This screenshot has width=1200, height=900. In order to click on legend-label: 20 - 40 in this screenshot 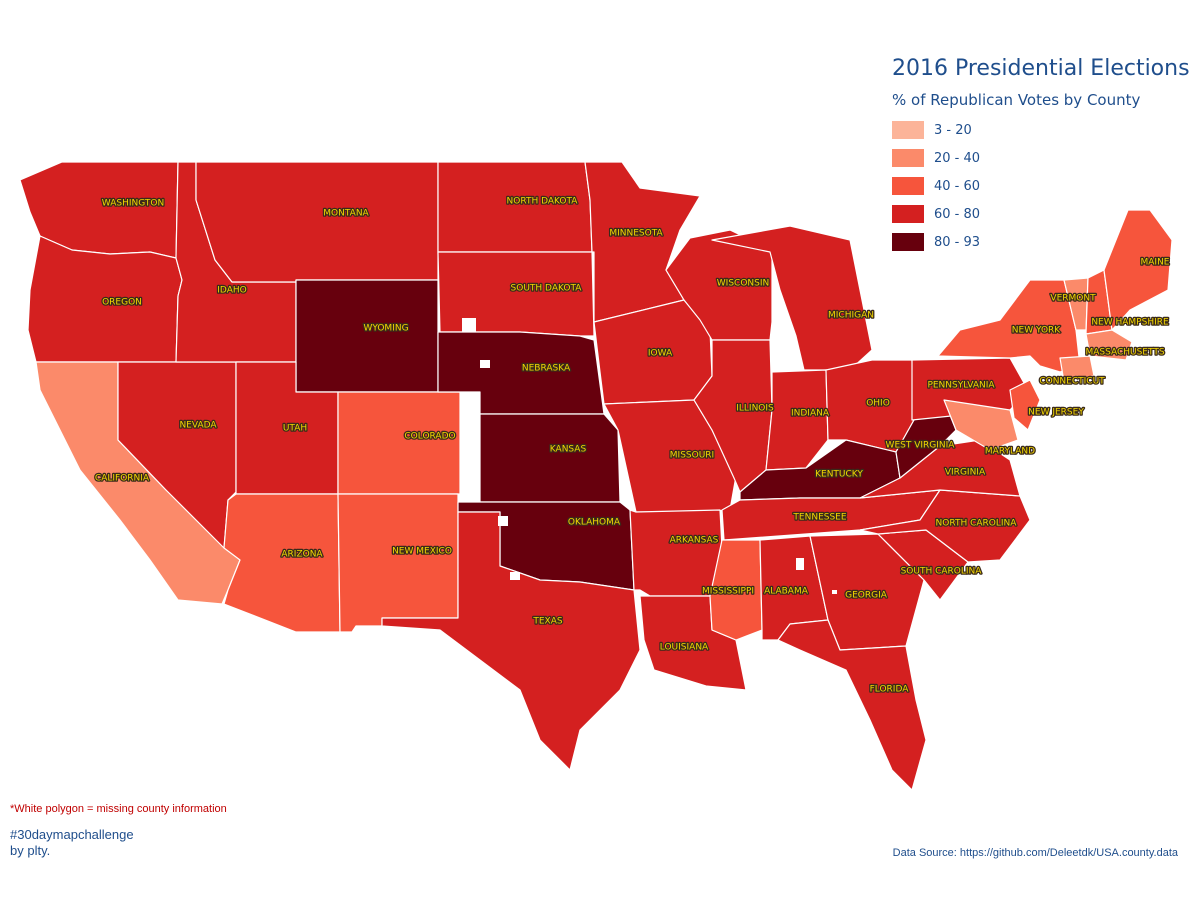, I will do `click(957, 158)`.